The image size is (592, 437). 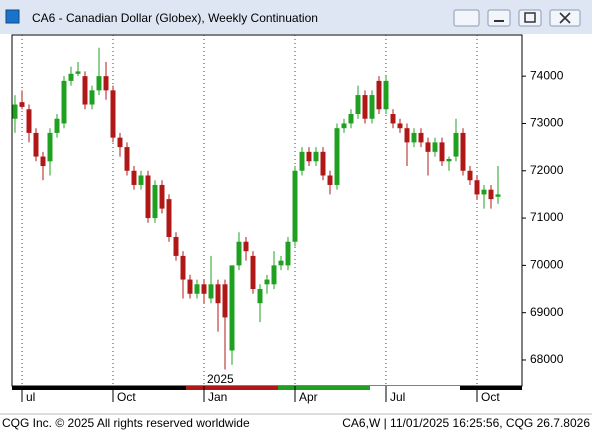 I want to click on link-button, so click(x=466, y=18).